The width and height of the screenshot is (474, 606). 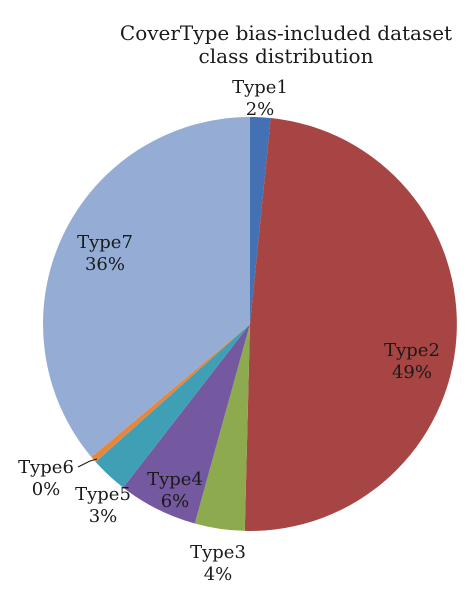 I want to click on slice-value-type4: 6%, so click(x=175, y=501).